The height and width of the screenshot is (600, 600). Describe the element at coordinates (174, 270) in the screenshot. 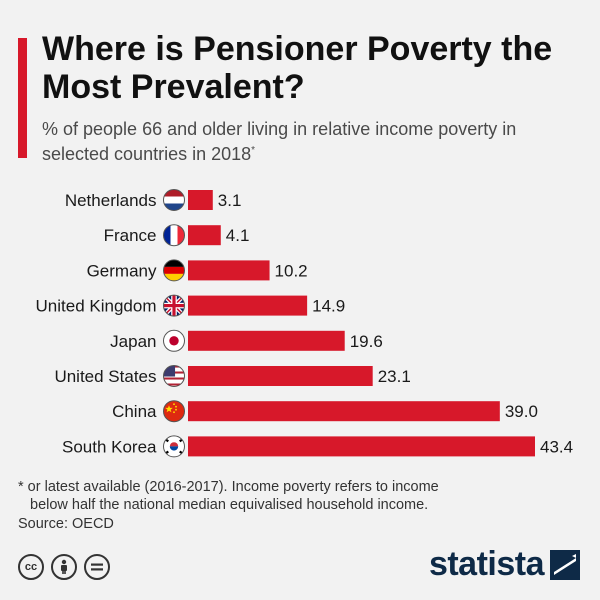

I see `germany-flag-icon` at that location.